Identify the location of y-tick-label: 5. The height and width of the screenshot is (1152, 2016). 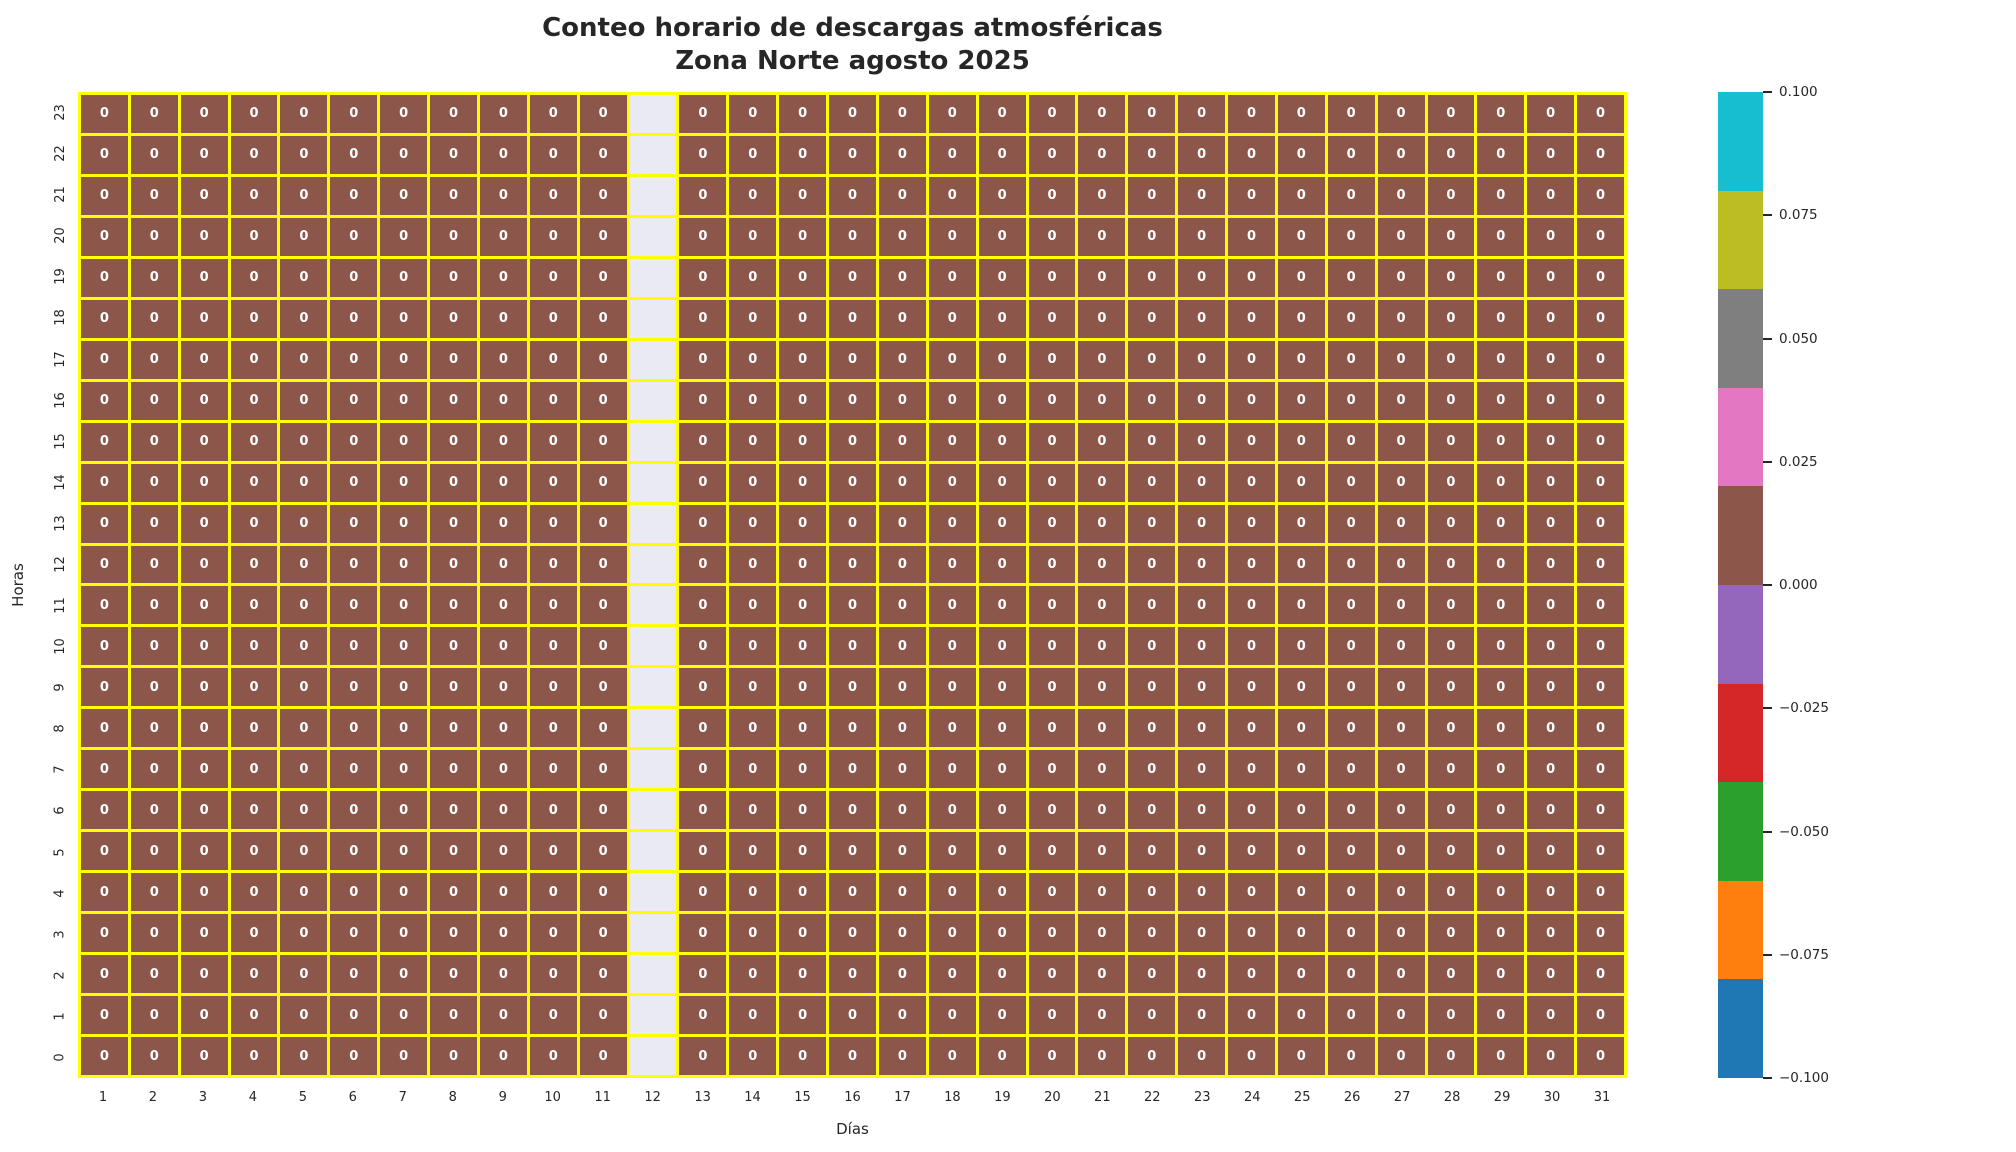
(60, 852).